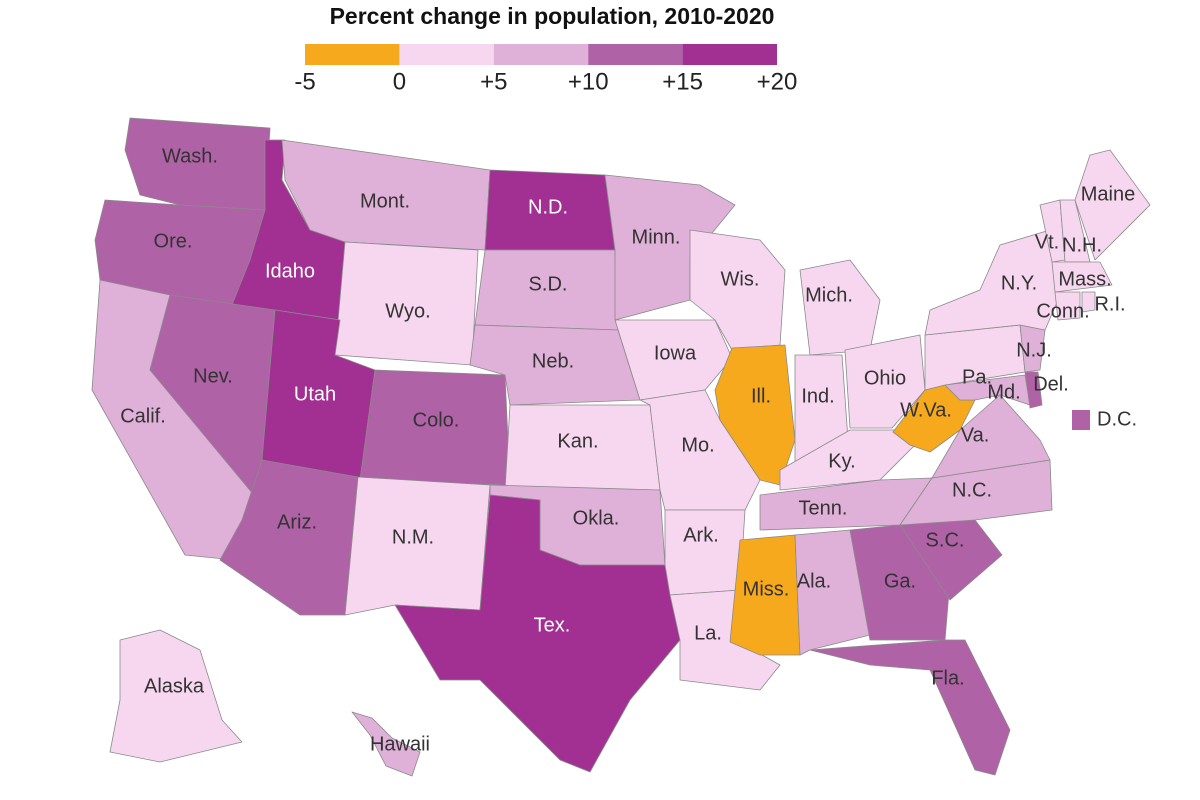  Describe the element at coordinates (761, 396) in the screenshot. I see `state-label: Ill.` at that location.